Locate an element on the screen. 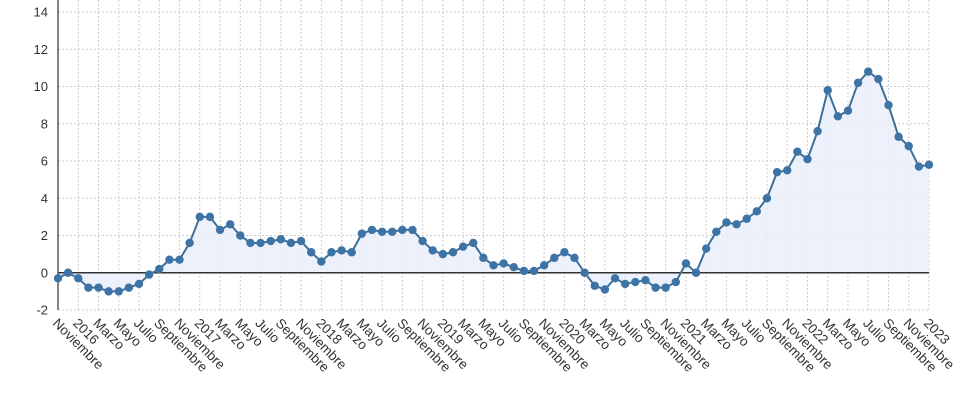 The image size is (980, 400). y-tick-label: 12 is located at coordinates (41, 49).